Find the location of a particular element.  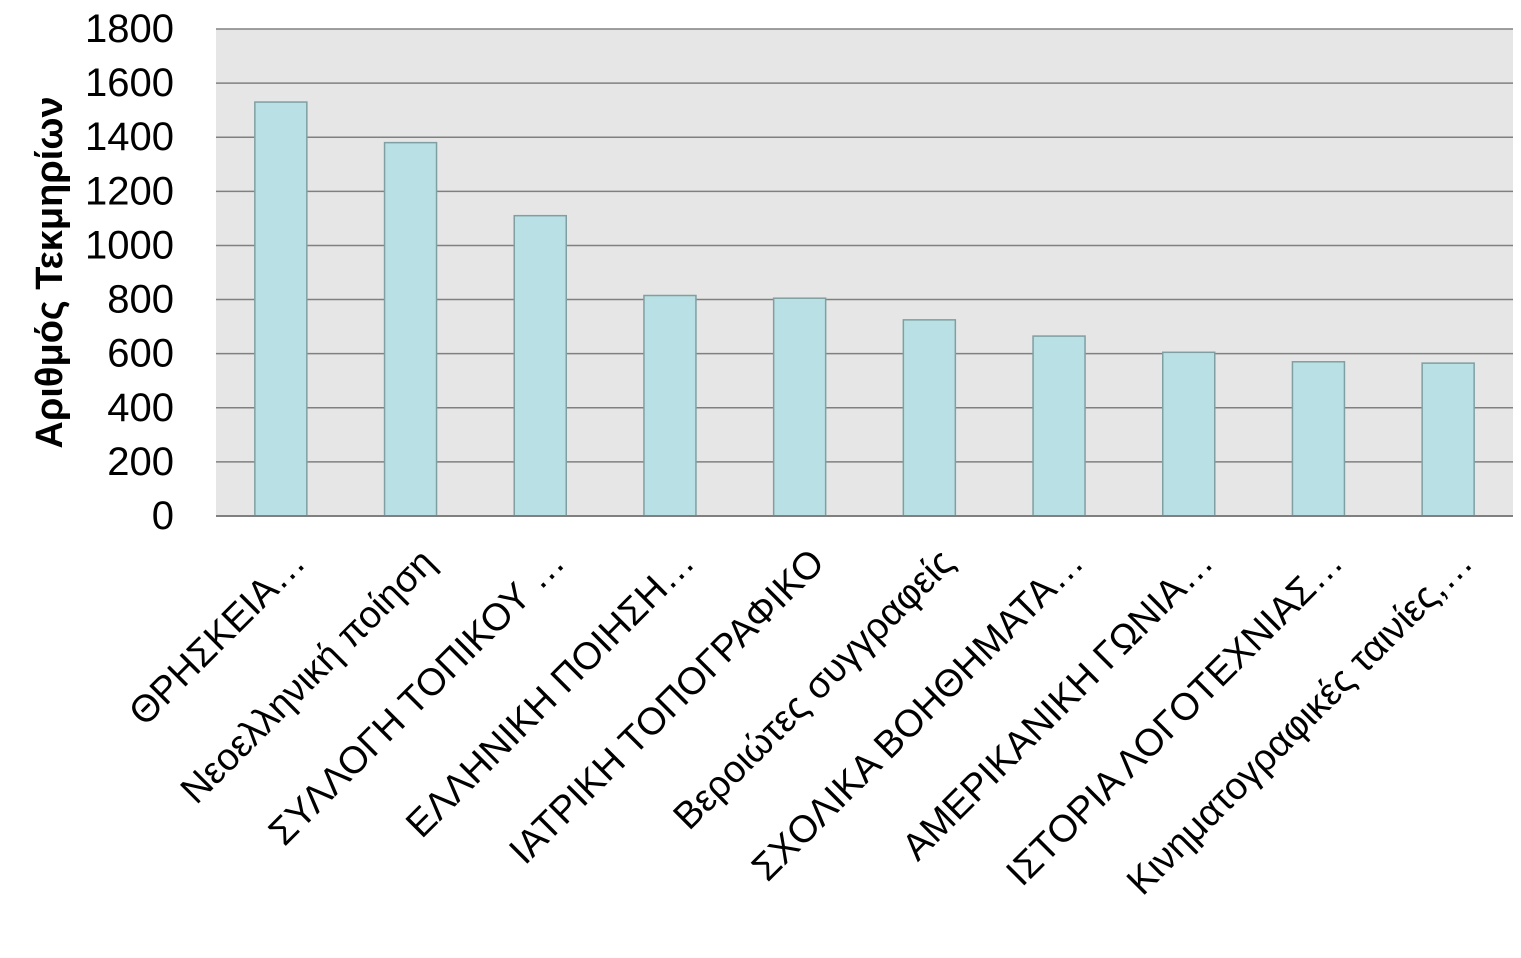

y-tick-labels: 0 200 400 600 800 1000 1200 1400 1600 1800 is located at coordinates (129, 272).